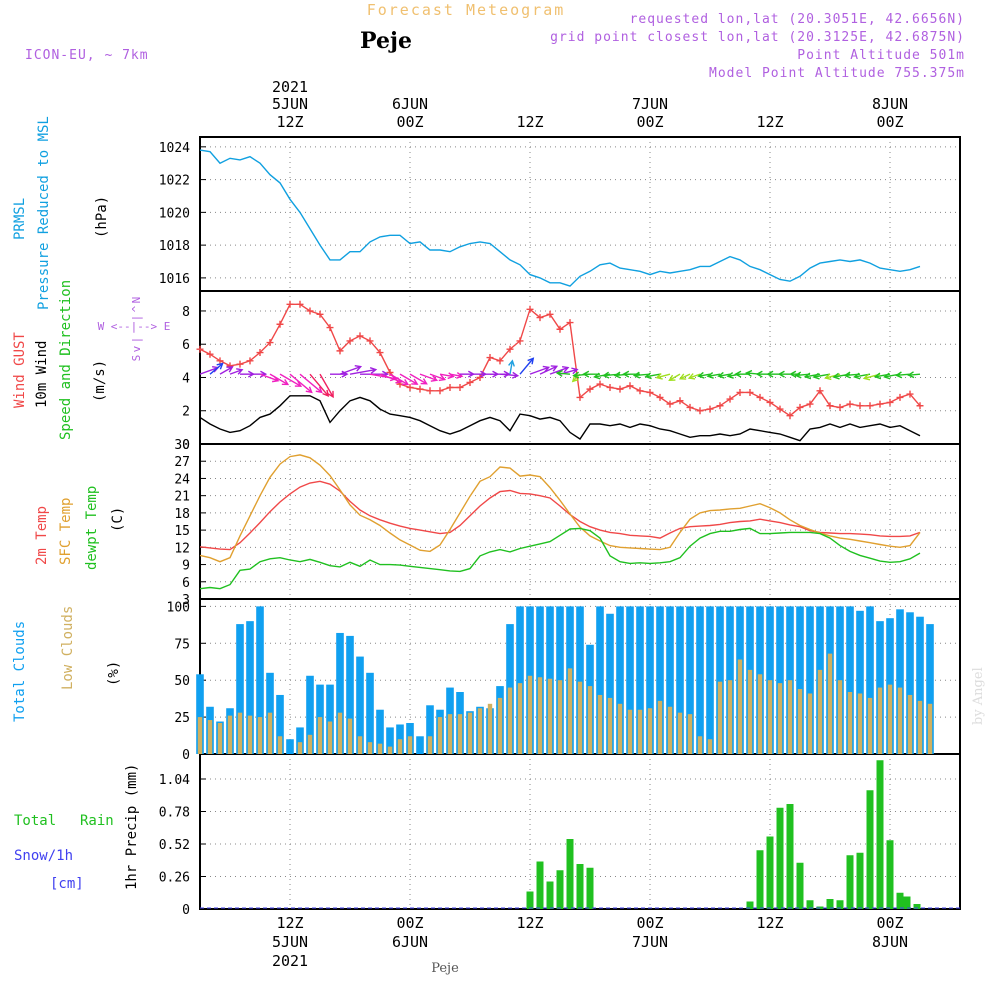  What do you see at coordinates (560, 360) in the screenshot?
I see `gust-series-line` at bounding box center [560, 360].